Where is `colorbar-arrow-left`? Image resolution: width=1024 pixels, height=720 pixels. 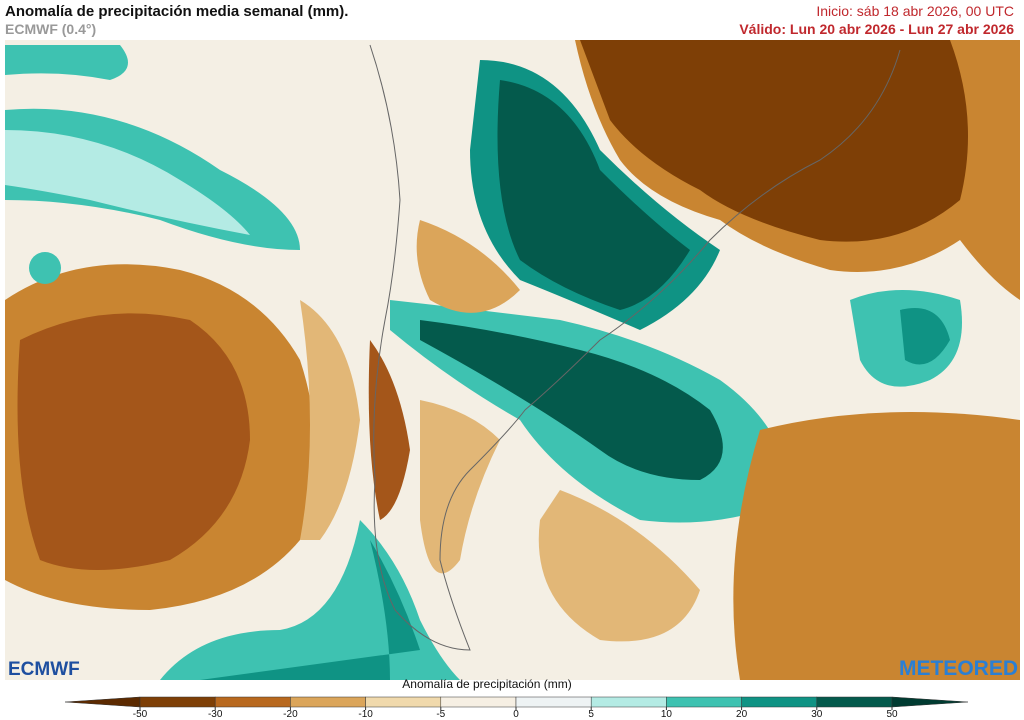 colorbar-arrow-left is located at coordinates (102, 702).